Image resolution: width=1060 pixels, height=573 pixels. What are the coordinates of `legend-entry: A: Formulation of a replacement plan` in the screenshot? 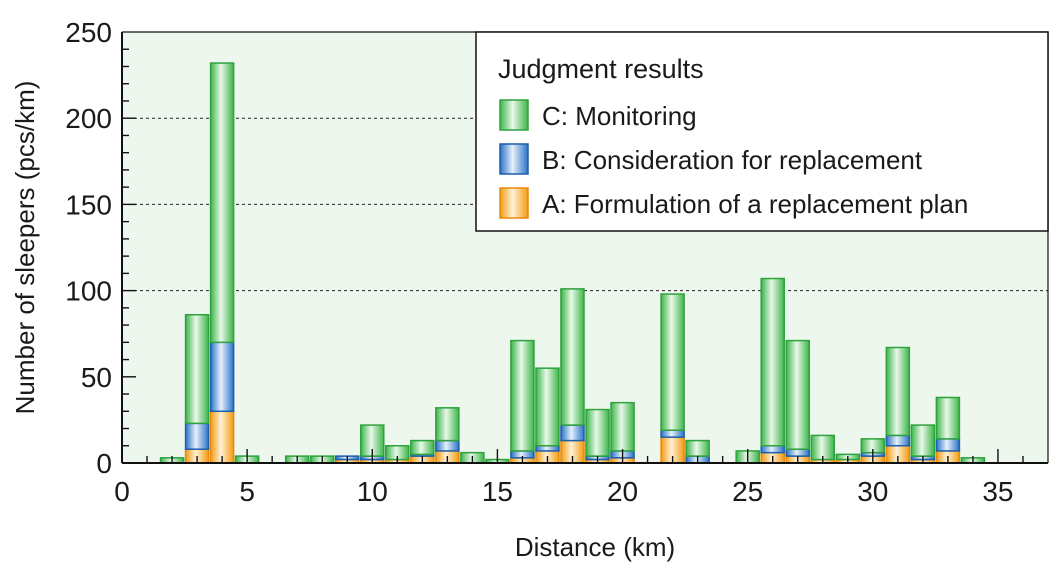 It's located at (755, 204).